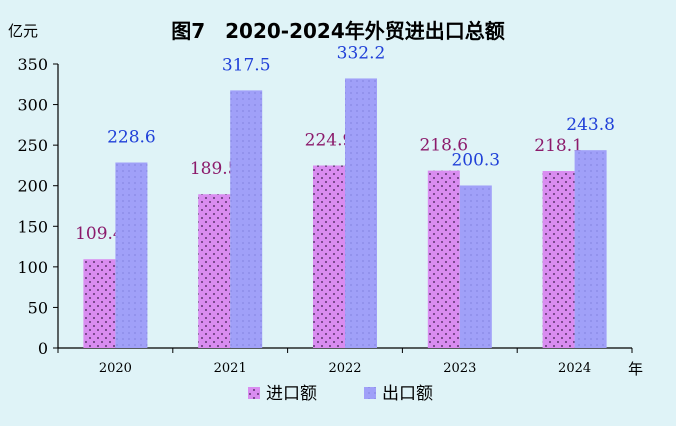  I want to click on x-axis-unit: 年, so click(635, 369).